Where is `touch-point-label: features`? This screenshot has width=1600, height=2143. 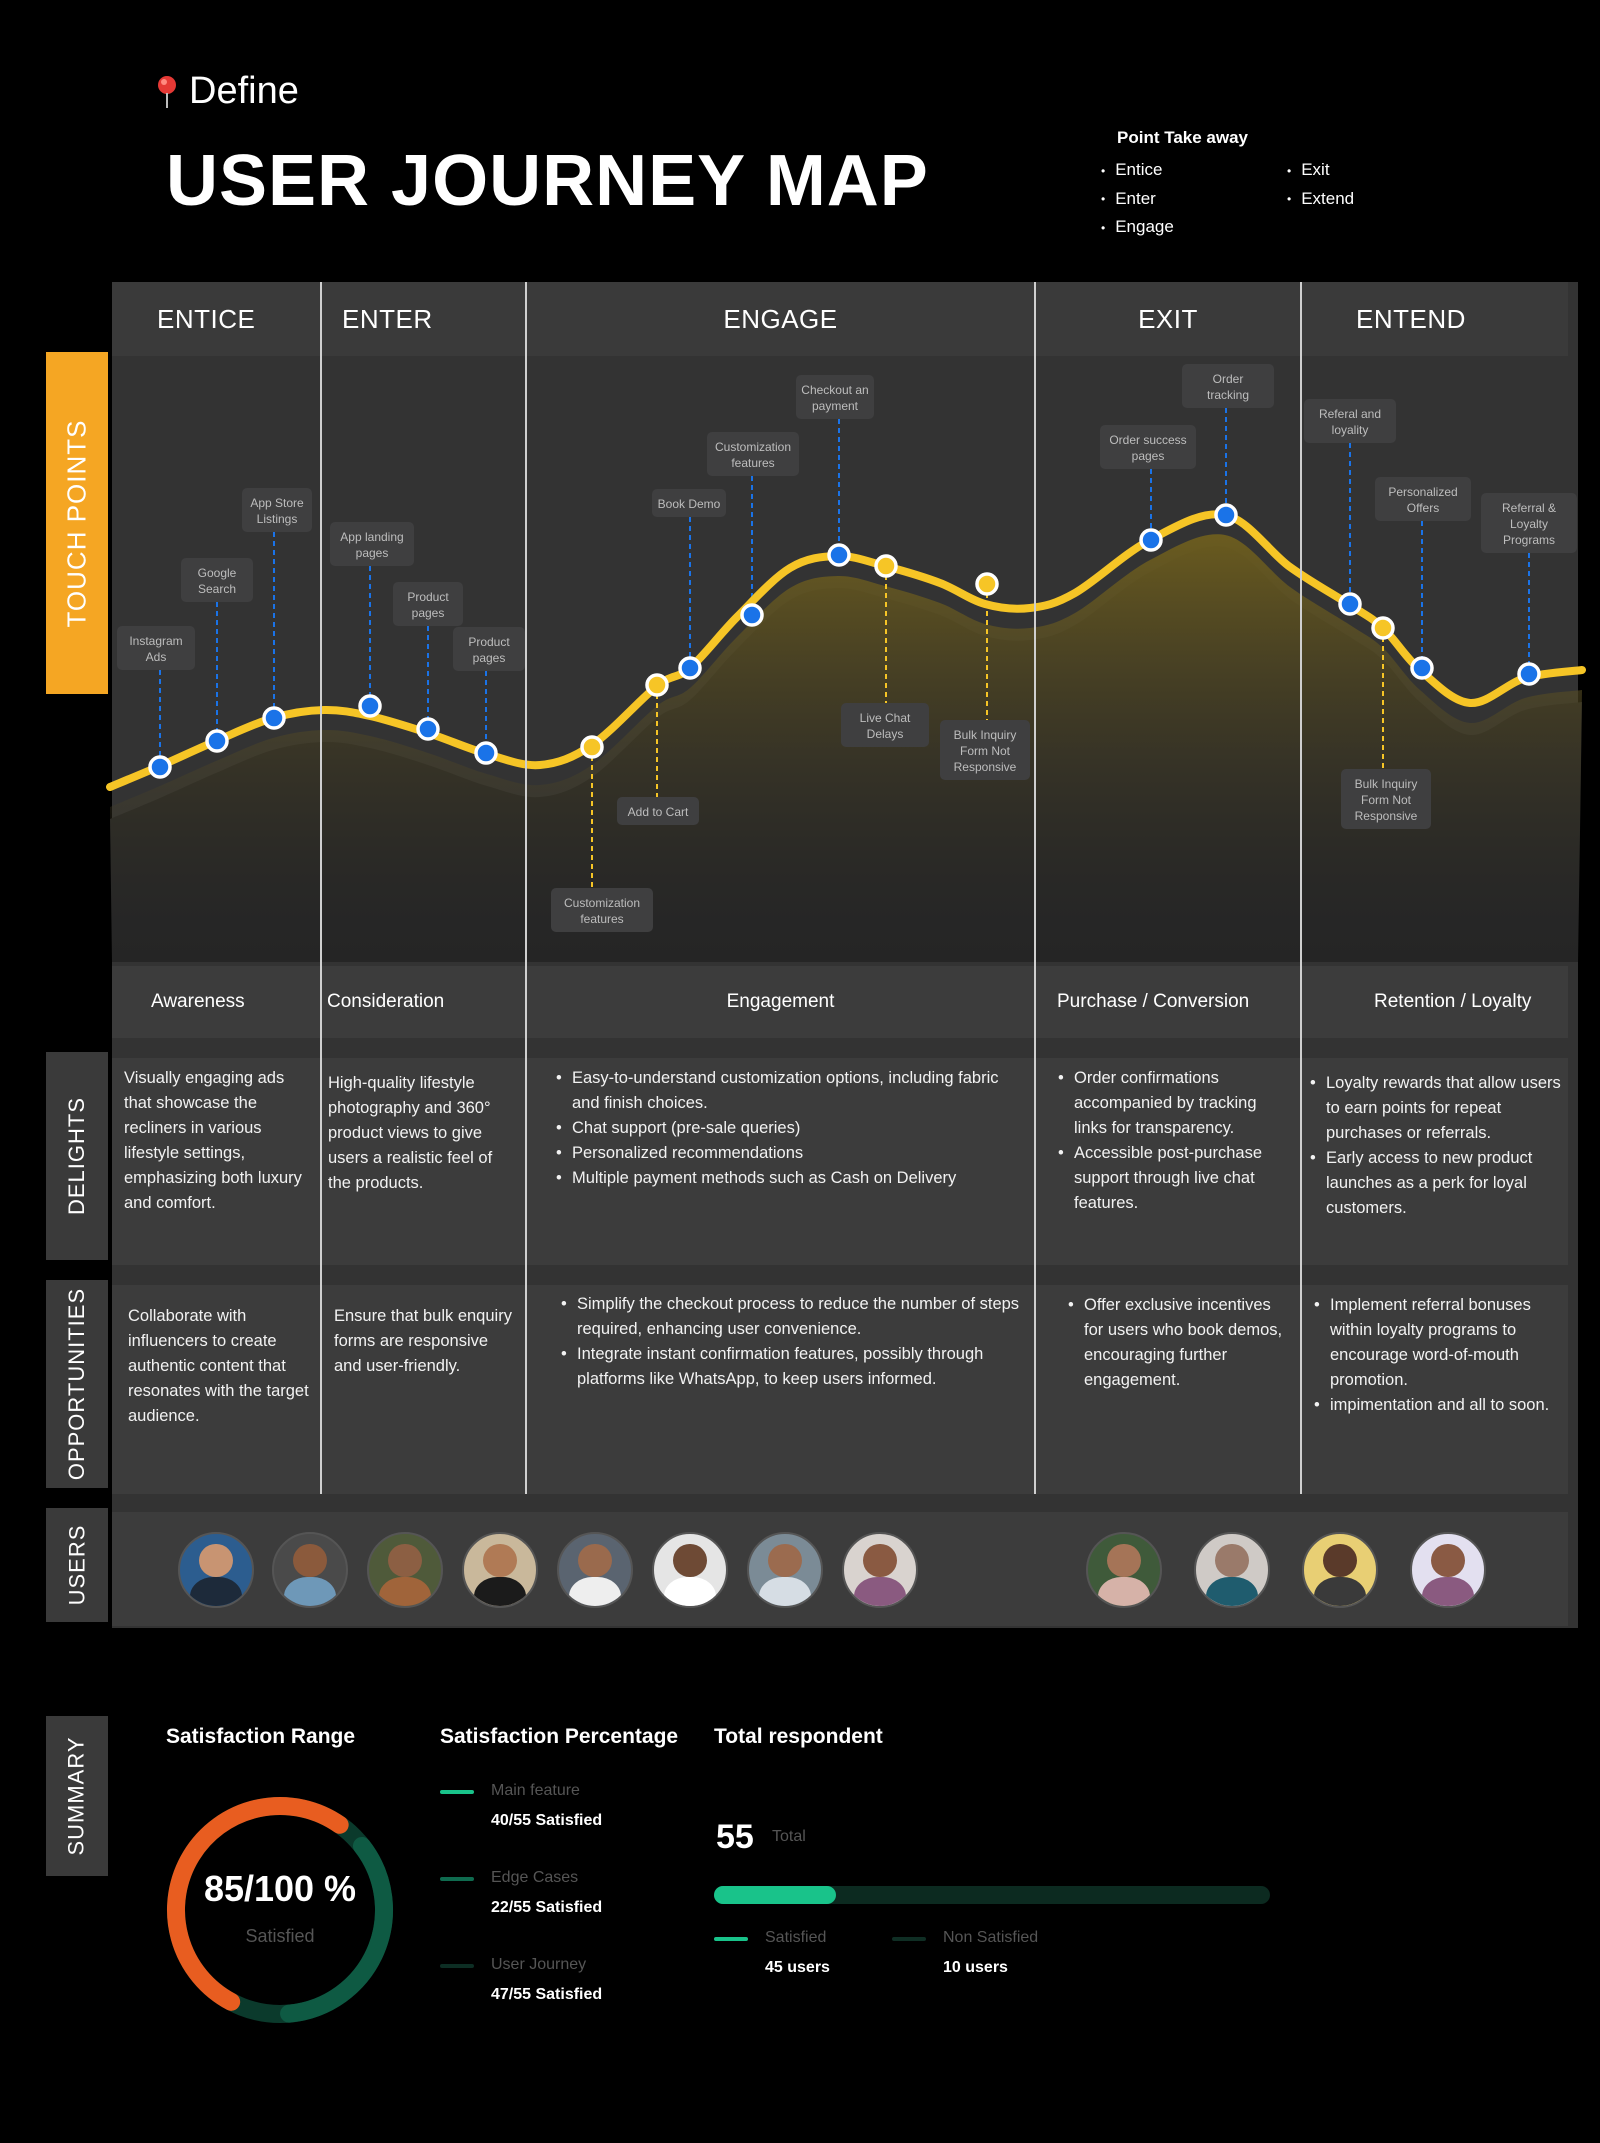
touch-point-label: features is located at coordinates (601, 919).